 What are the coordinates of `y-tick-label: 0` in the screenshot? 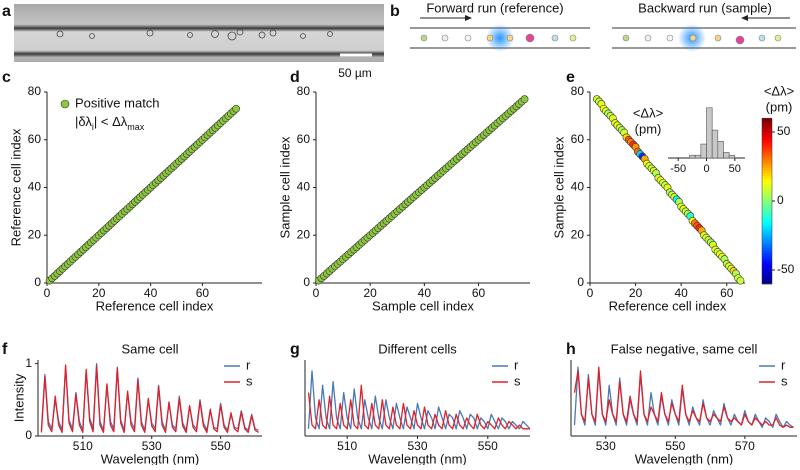 It's located at (28, 435).